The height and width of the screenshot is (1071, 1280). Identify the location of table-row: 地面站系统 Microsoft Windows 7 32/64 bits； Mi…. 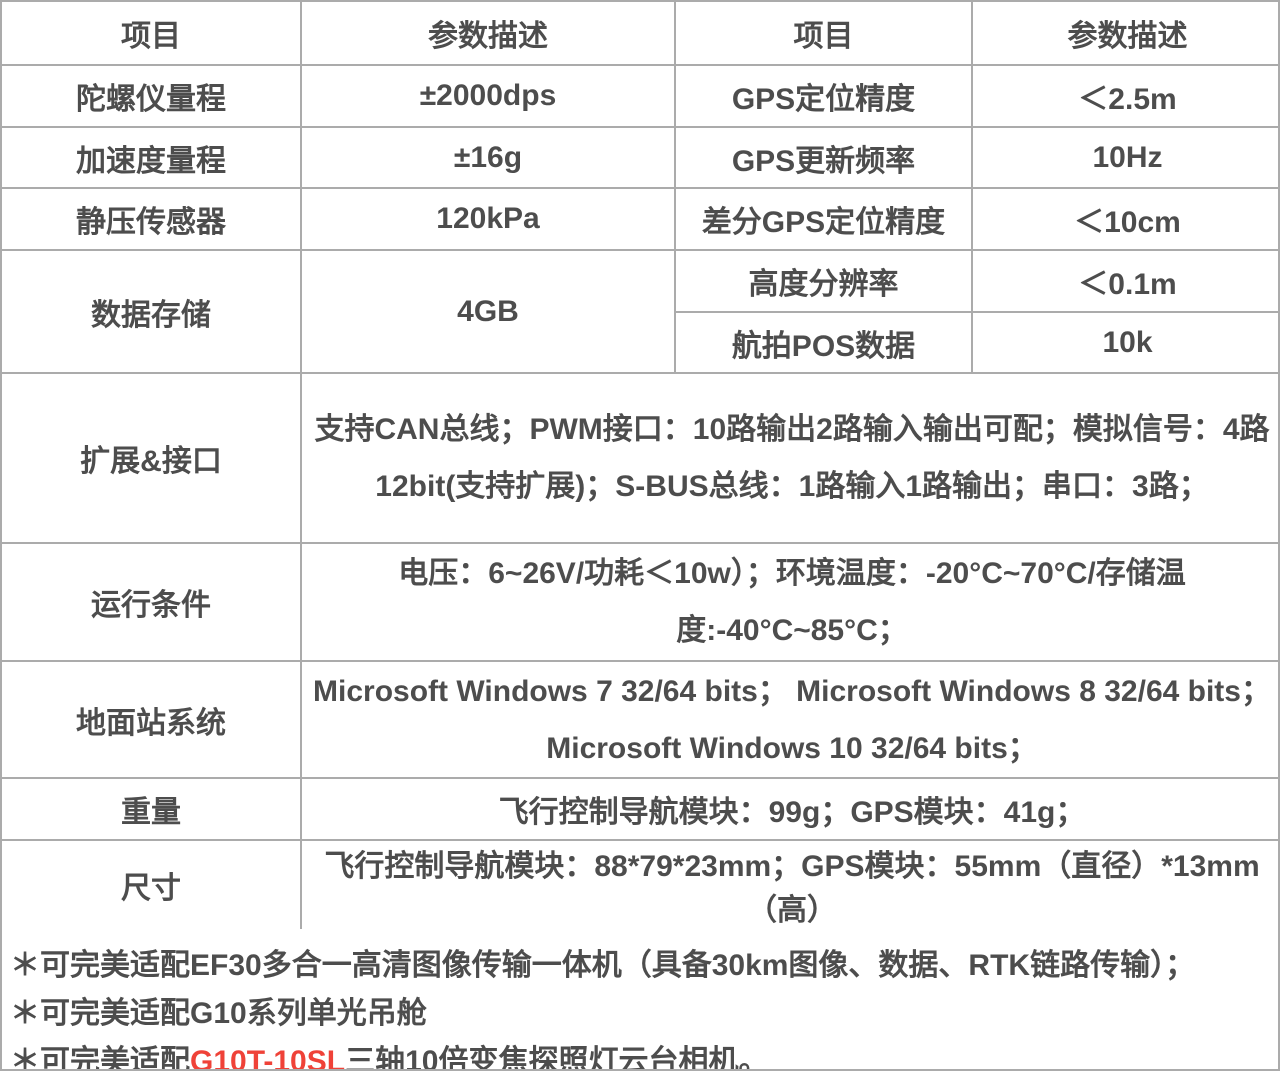
(640, 719).